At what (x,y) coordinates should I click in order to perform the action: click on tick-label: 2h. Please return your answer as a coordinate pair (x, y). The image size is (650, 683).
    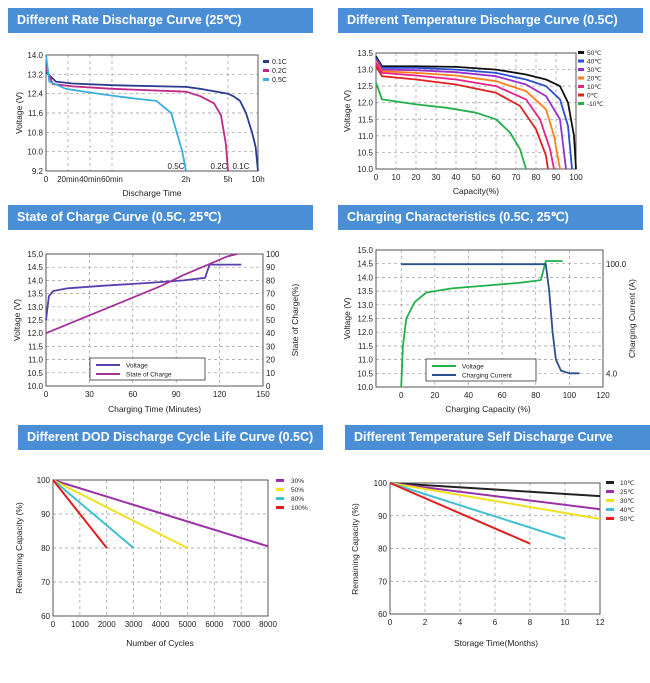
    Looking at the image, I should click on (186, 179).